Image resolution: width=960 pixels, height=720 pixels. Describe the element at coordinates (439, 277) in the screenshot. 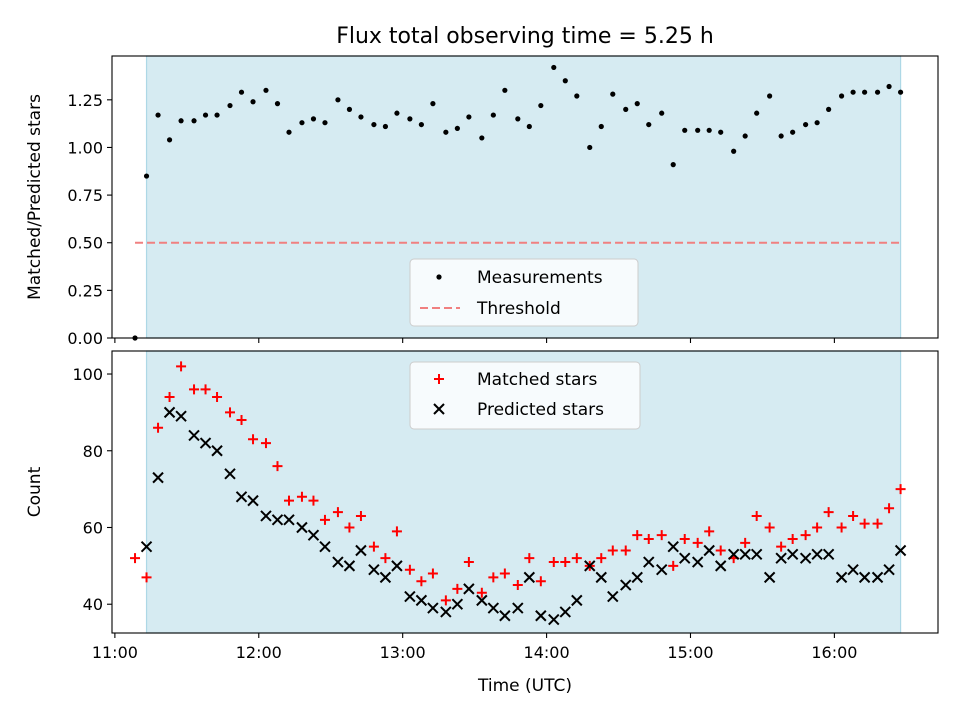

I see `legend-measurements-marker` at that location.